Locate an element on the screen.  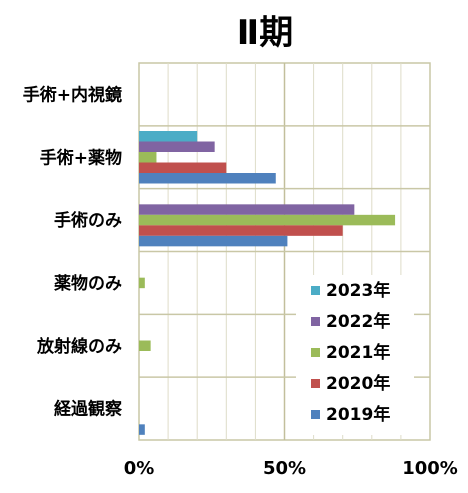
category-label: 放射線のみ is located at coordinates (79, 346).